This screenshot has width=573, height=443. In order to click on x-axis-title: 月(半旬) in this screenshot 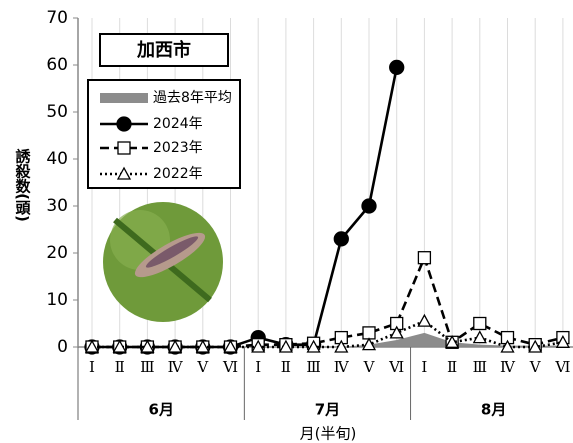, I will do `click(328, 434)`.